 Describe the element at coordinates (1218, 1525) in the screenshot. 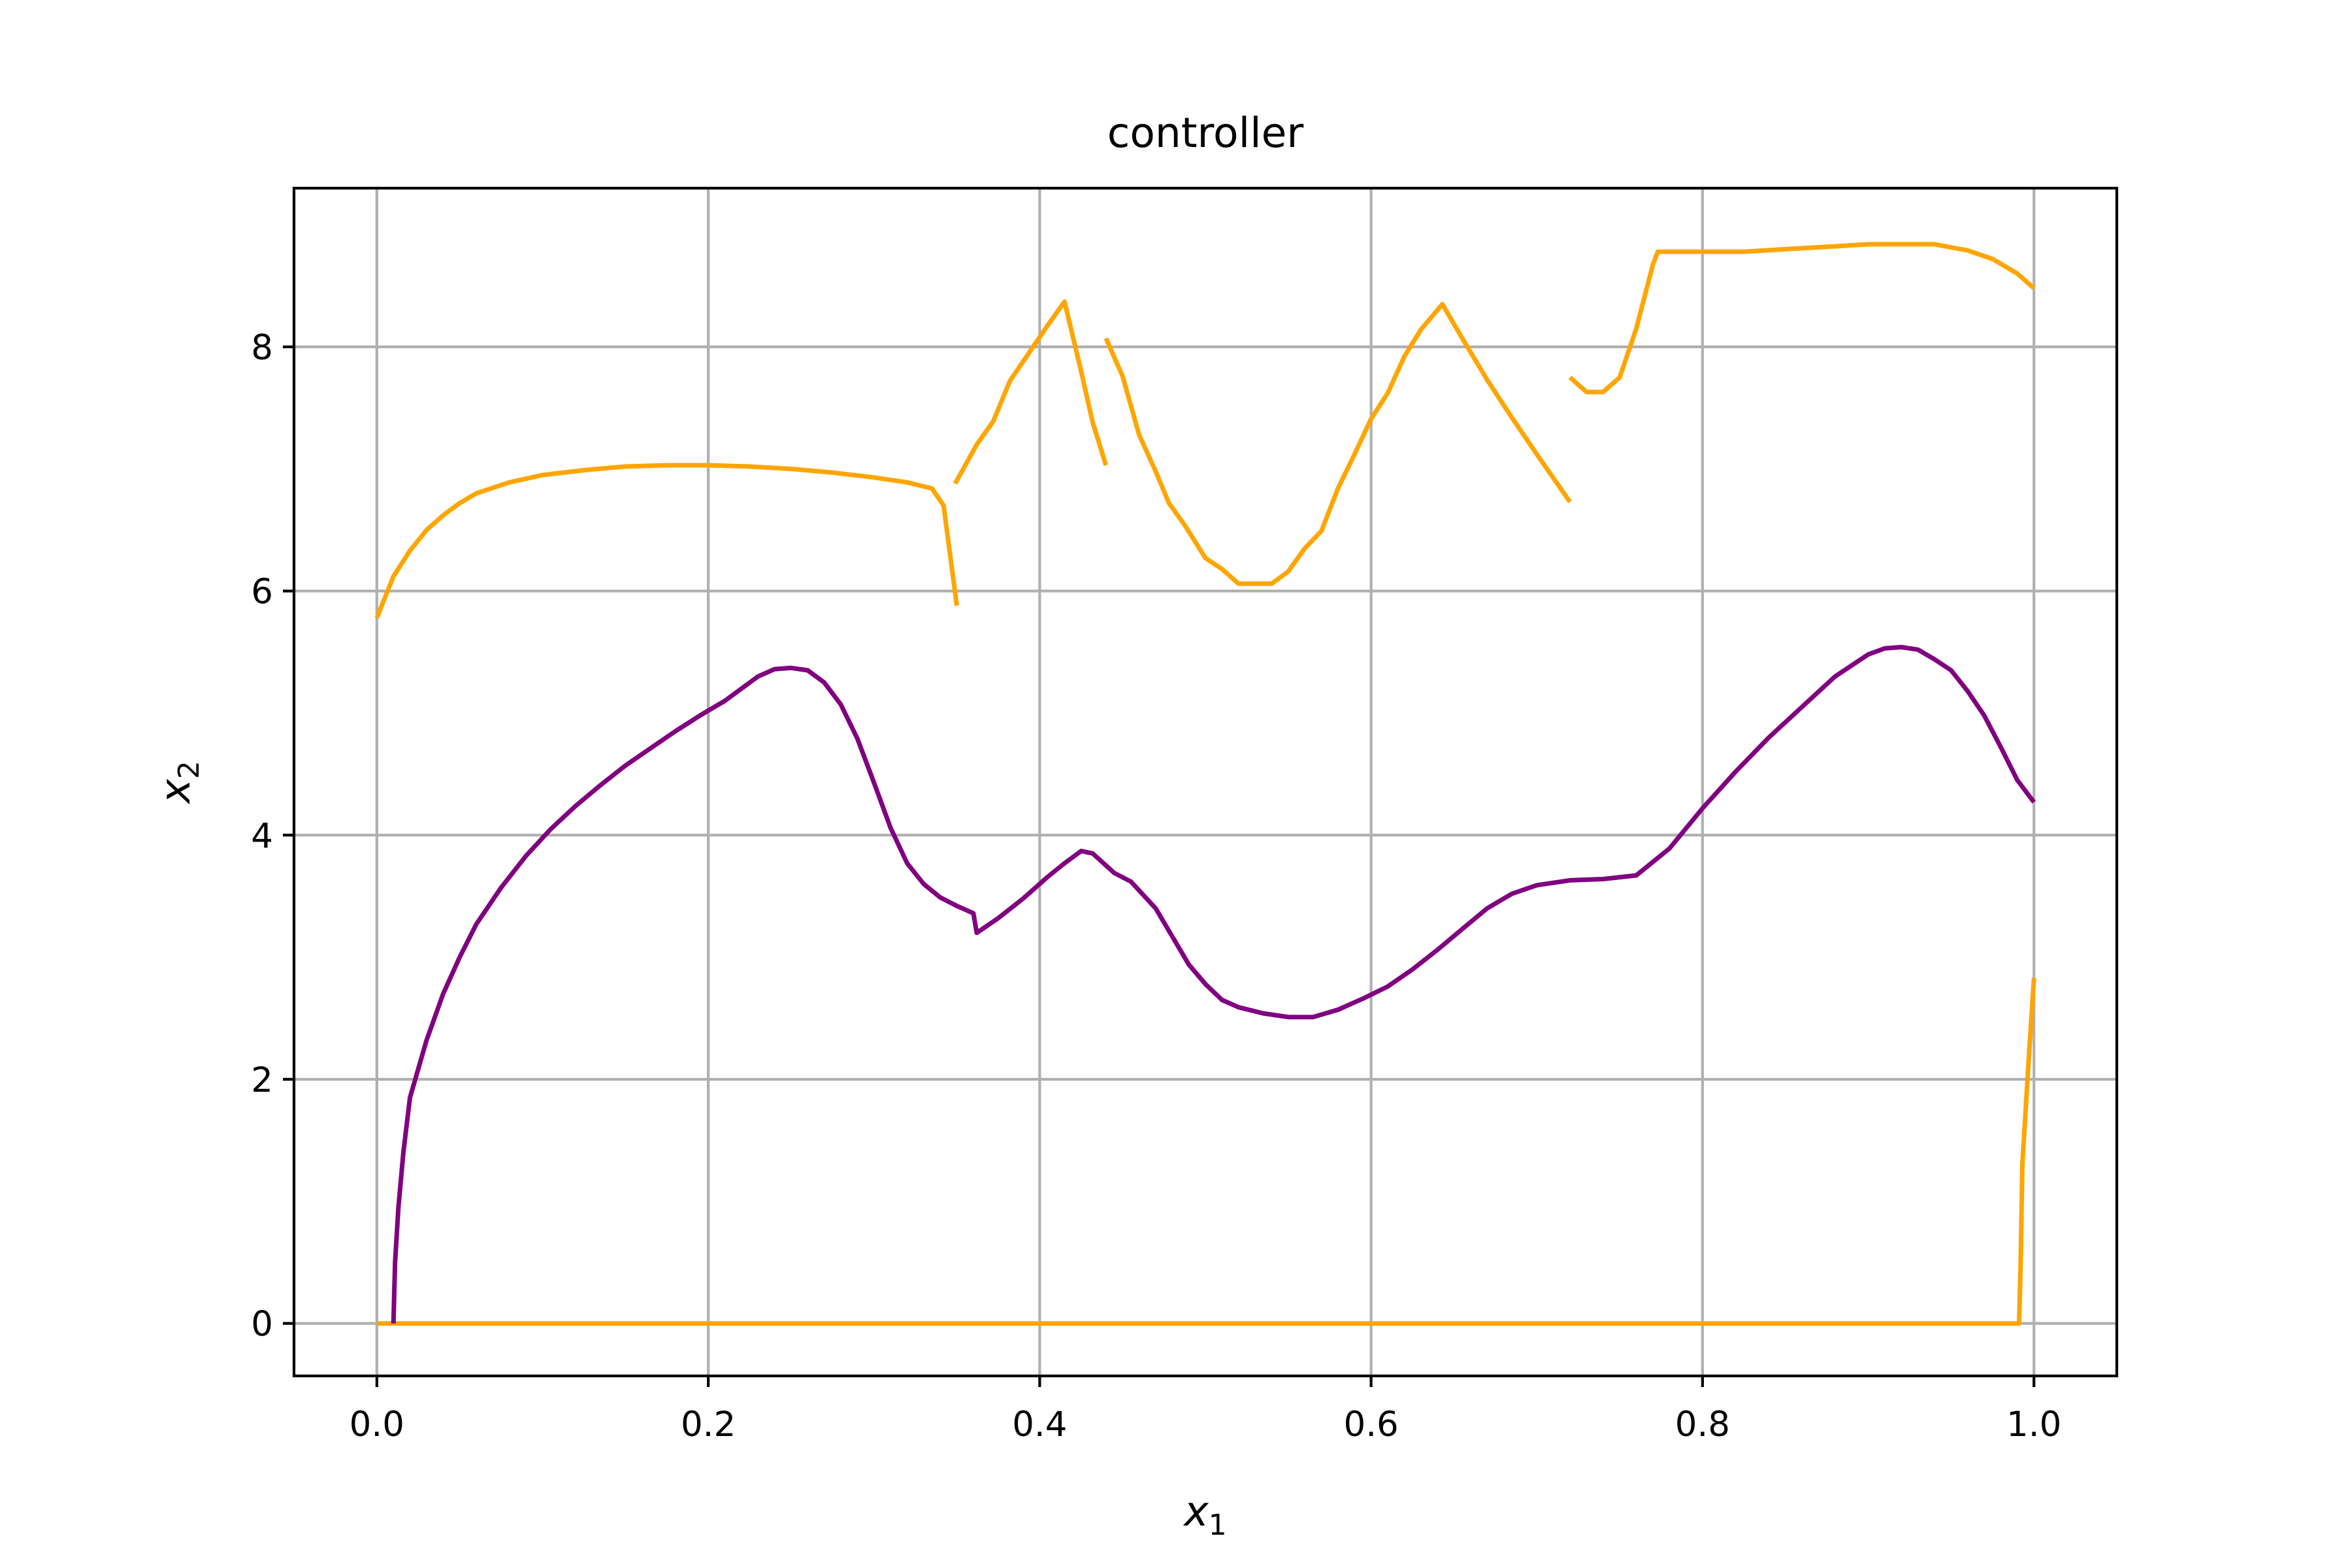

I see `x-axis-label-subscript: 1` at that location.